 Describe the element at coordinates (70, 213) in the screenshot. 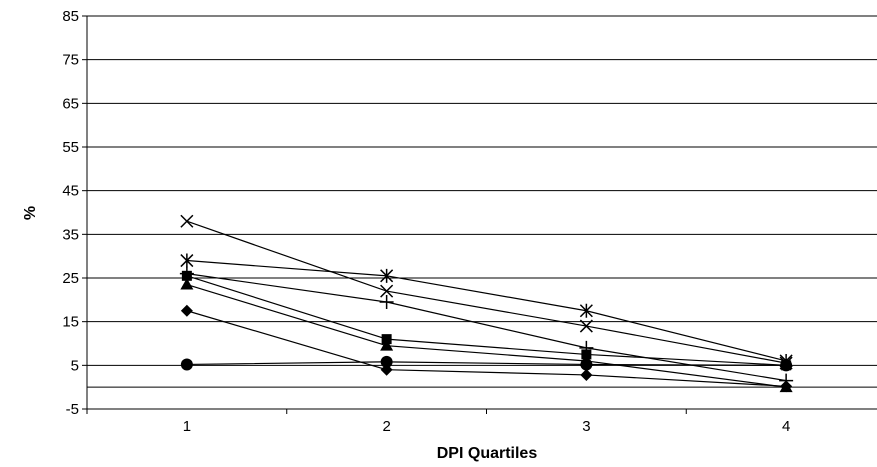

I see `y-tick-labels: 85 75 65 55 45 35 25 15 5 -5` at that location.